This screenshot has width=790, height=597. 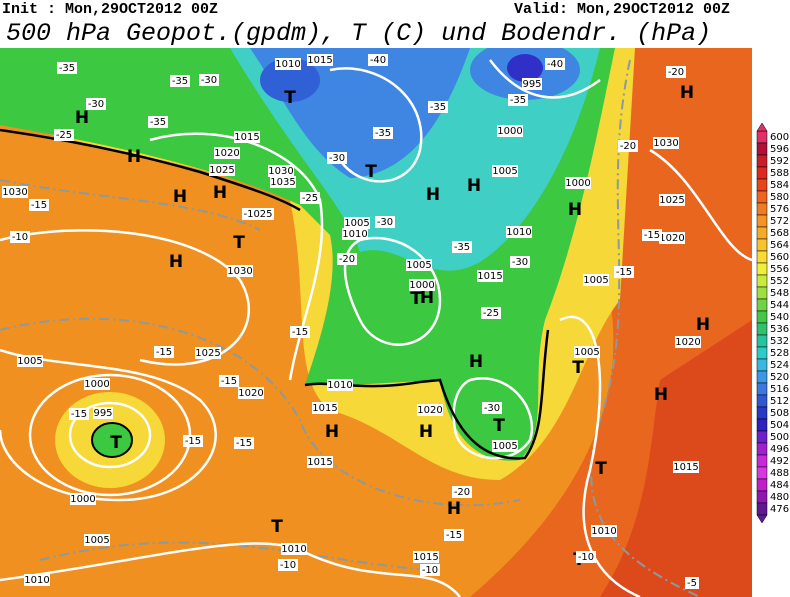 I want to click on colorbar-label: 576, so click(x=779, y=209).